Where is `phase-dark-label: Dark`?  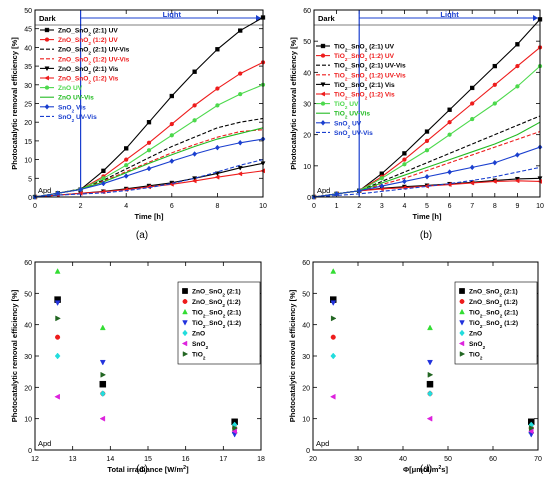
phase-dark-label: Dark is located at coordinates (48, 18).